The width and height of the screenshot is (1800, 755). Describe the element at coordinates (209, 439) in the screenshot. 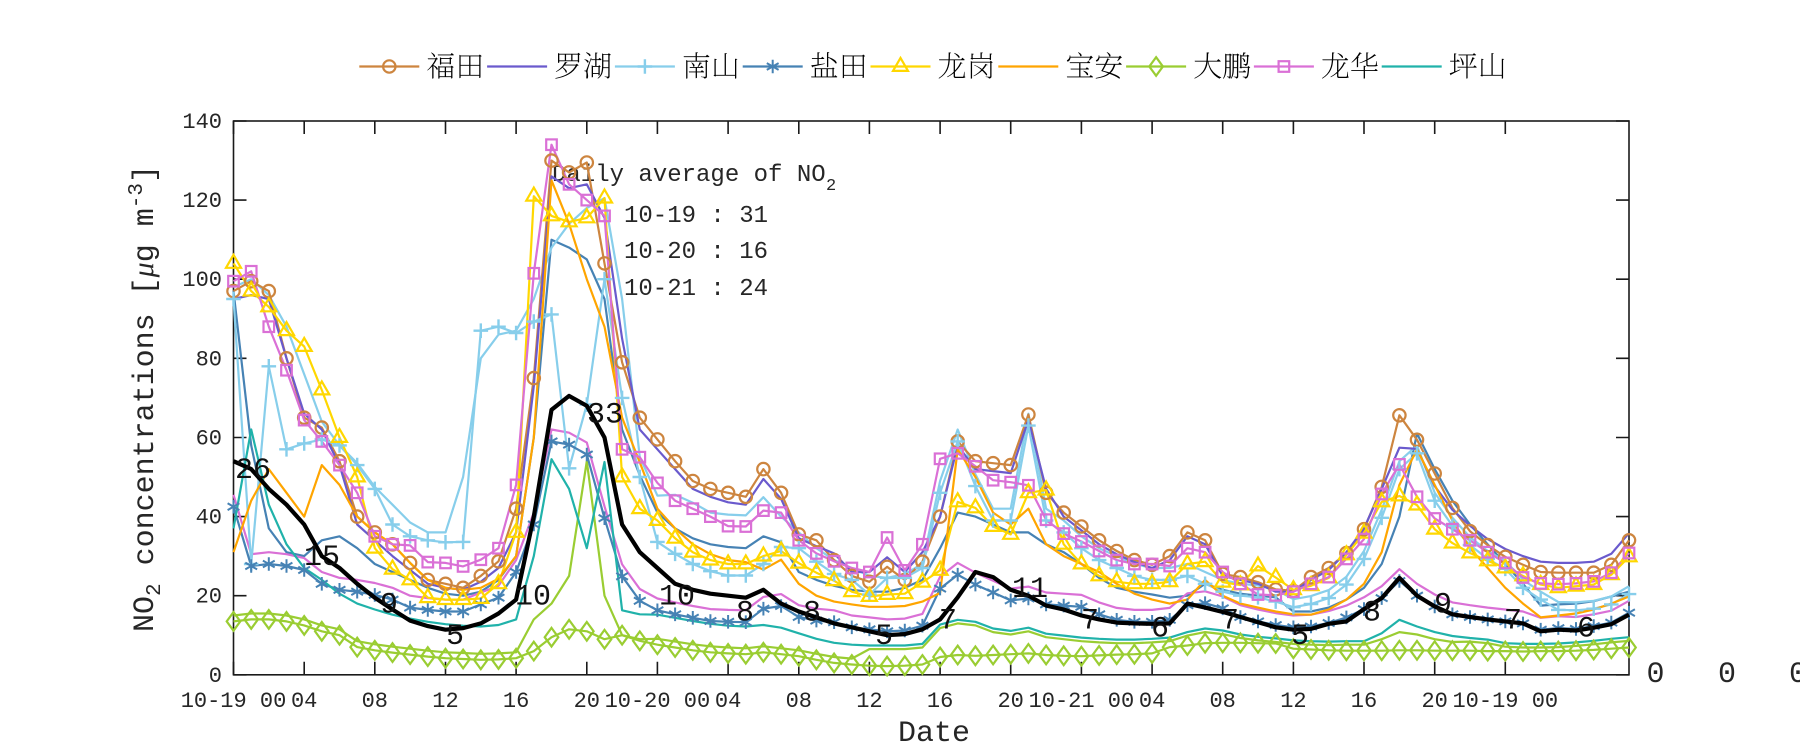

I see `svg-text: 60` at that location.